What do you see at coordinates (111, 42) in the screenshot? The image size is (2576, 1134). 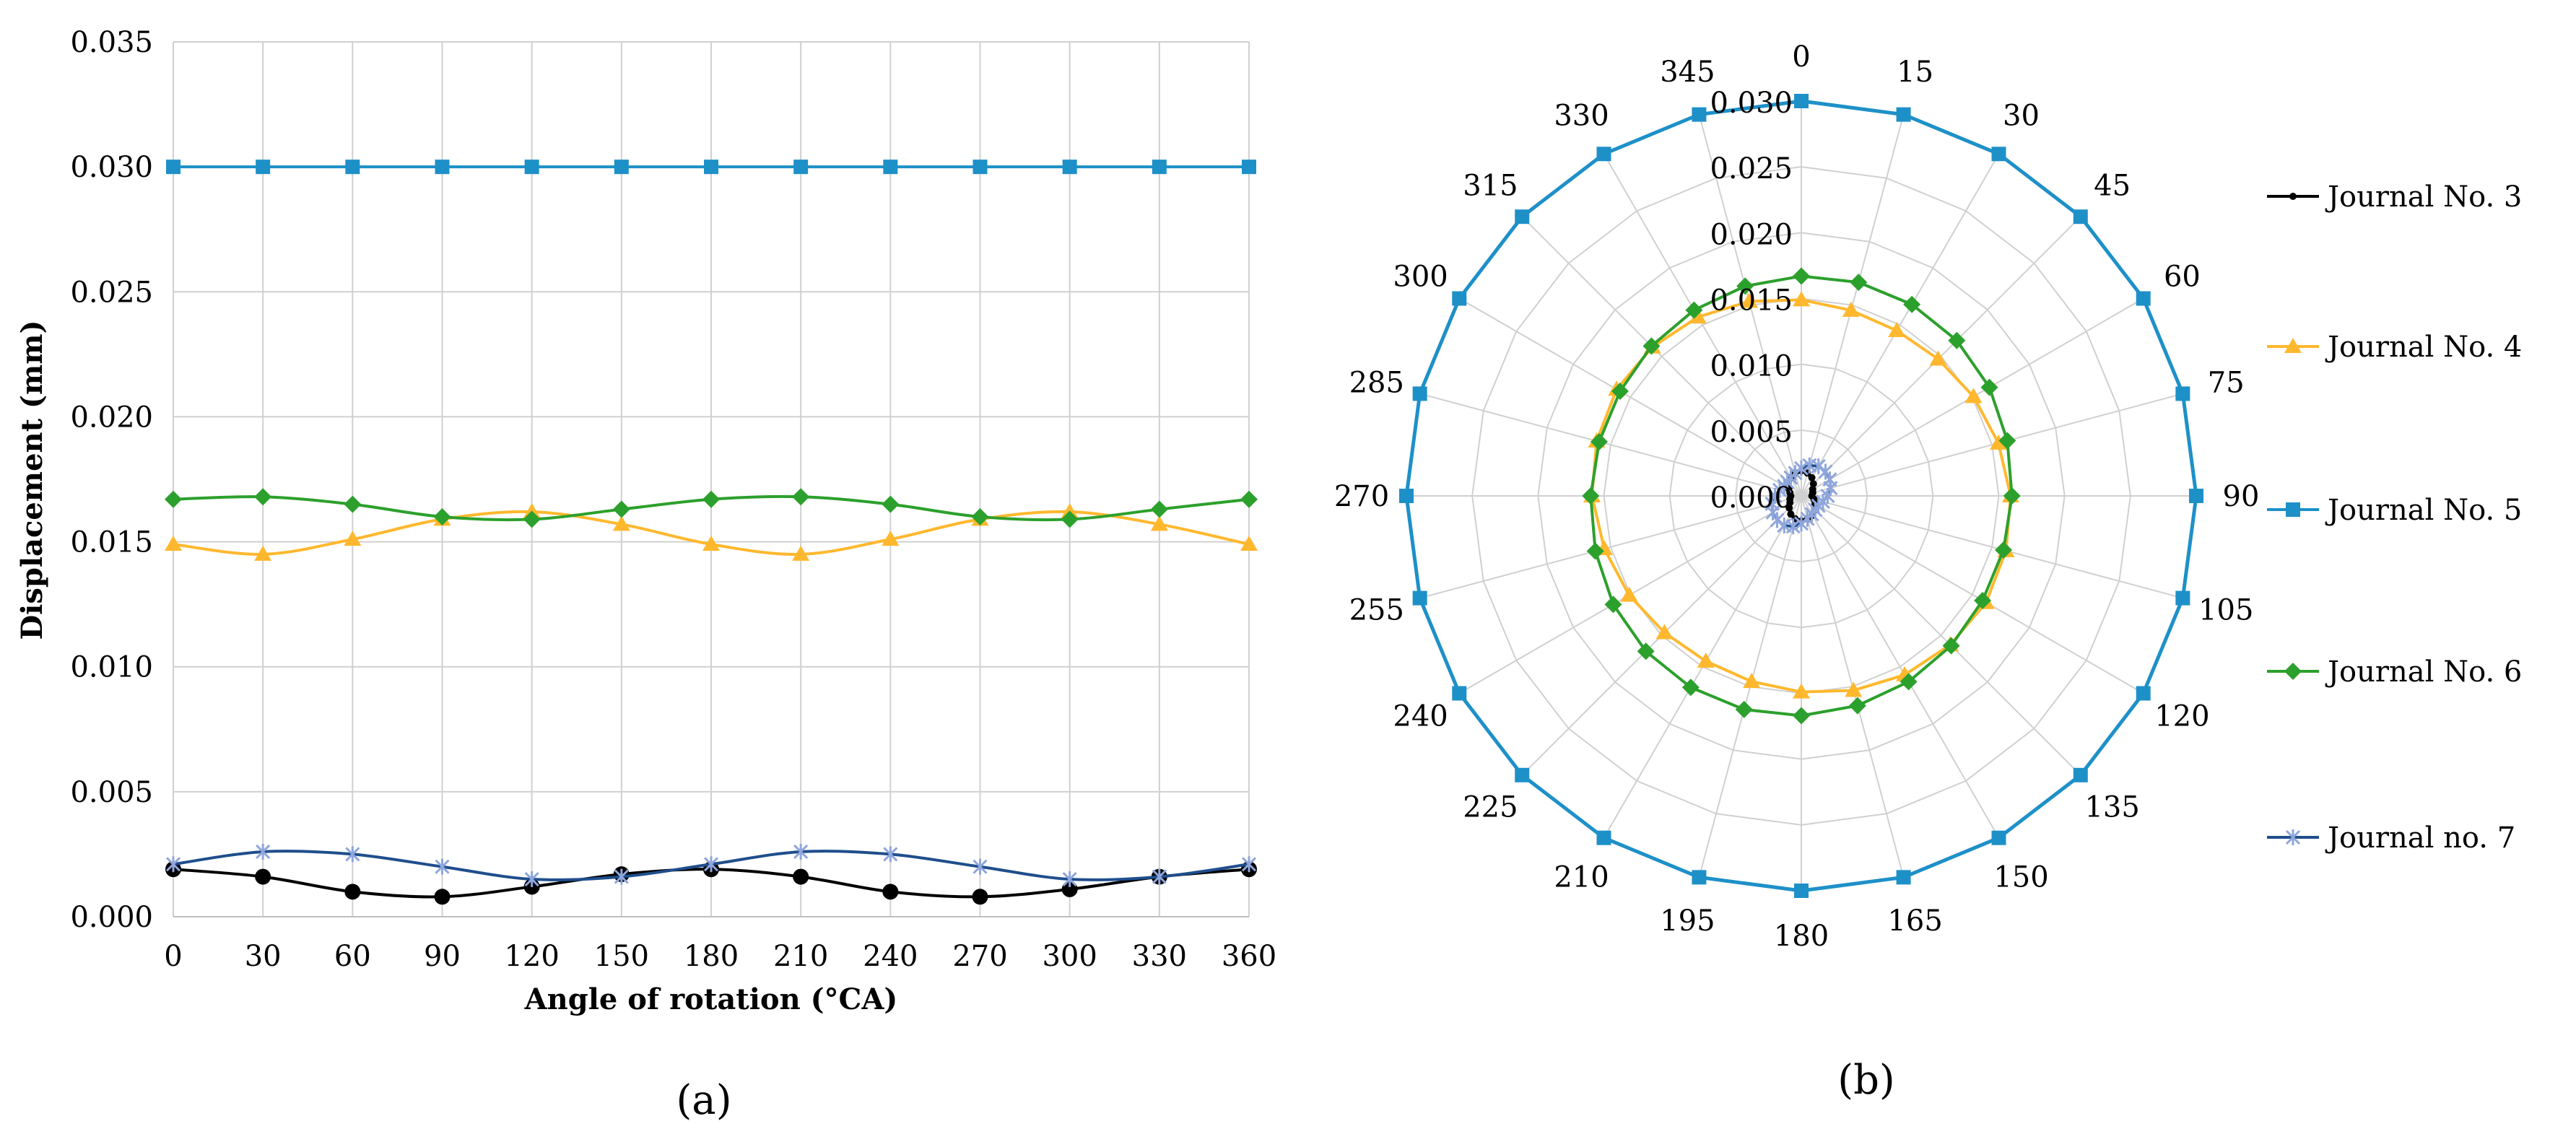 I see `y-tick-label: 0.035` at bounding box center [111, 42].